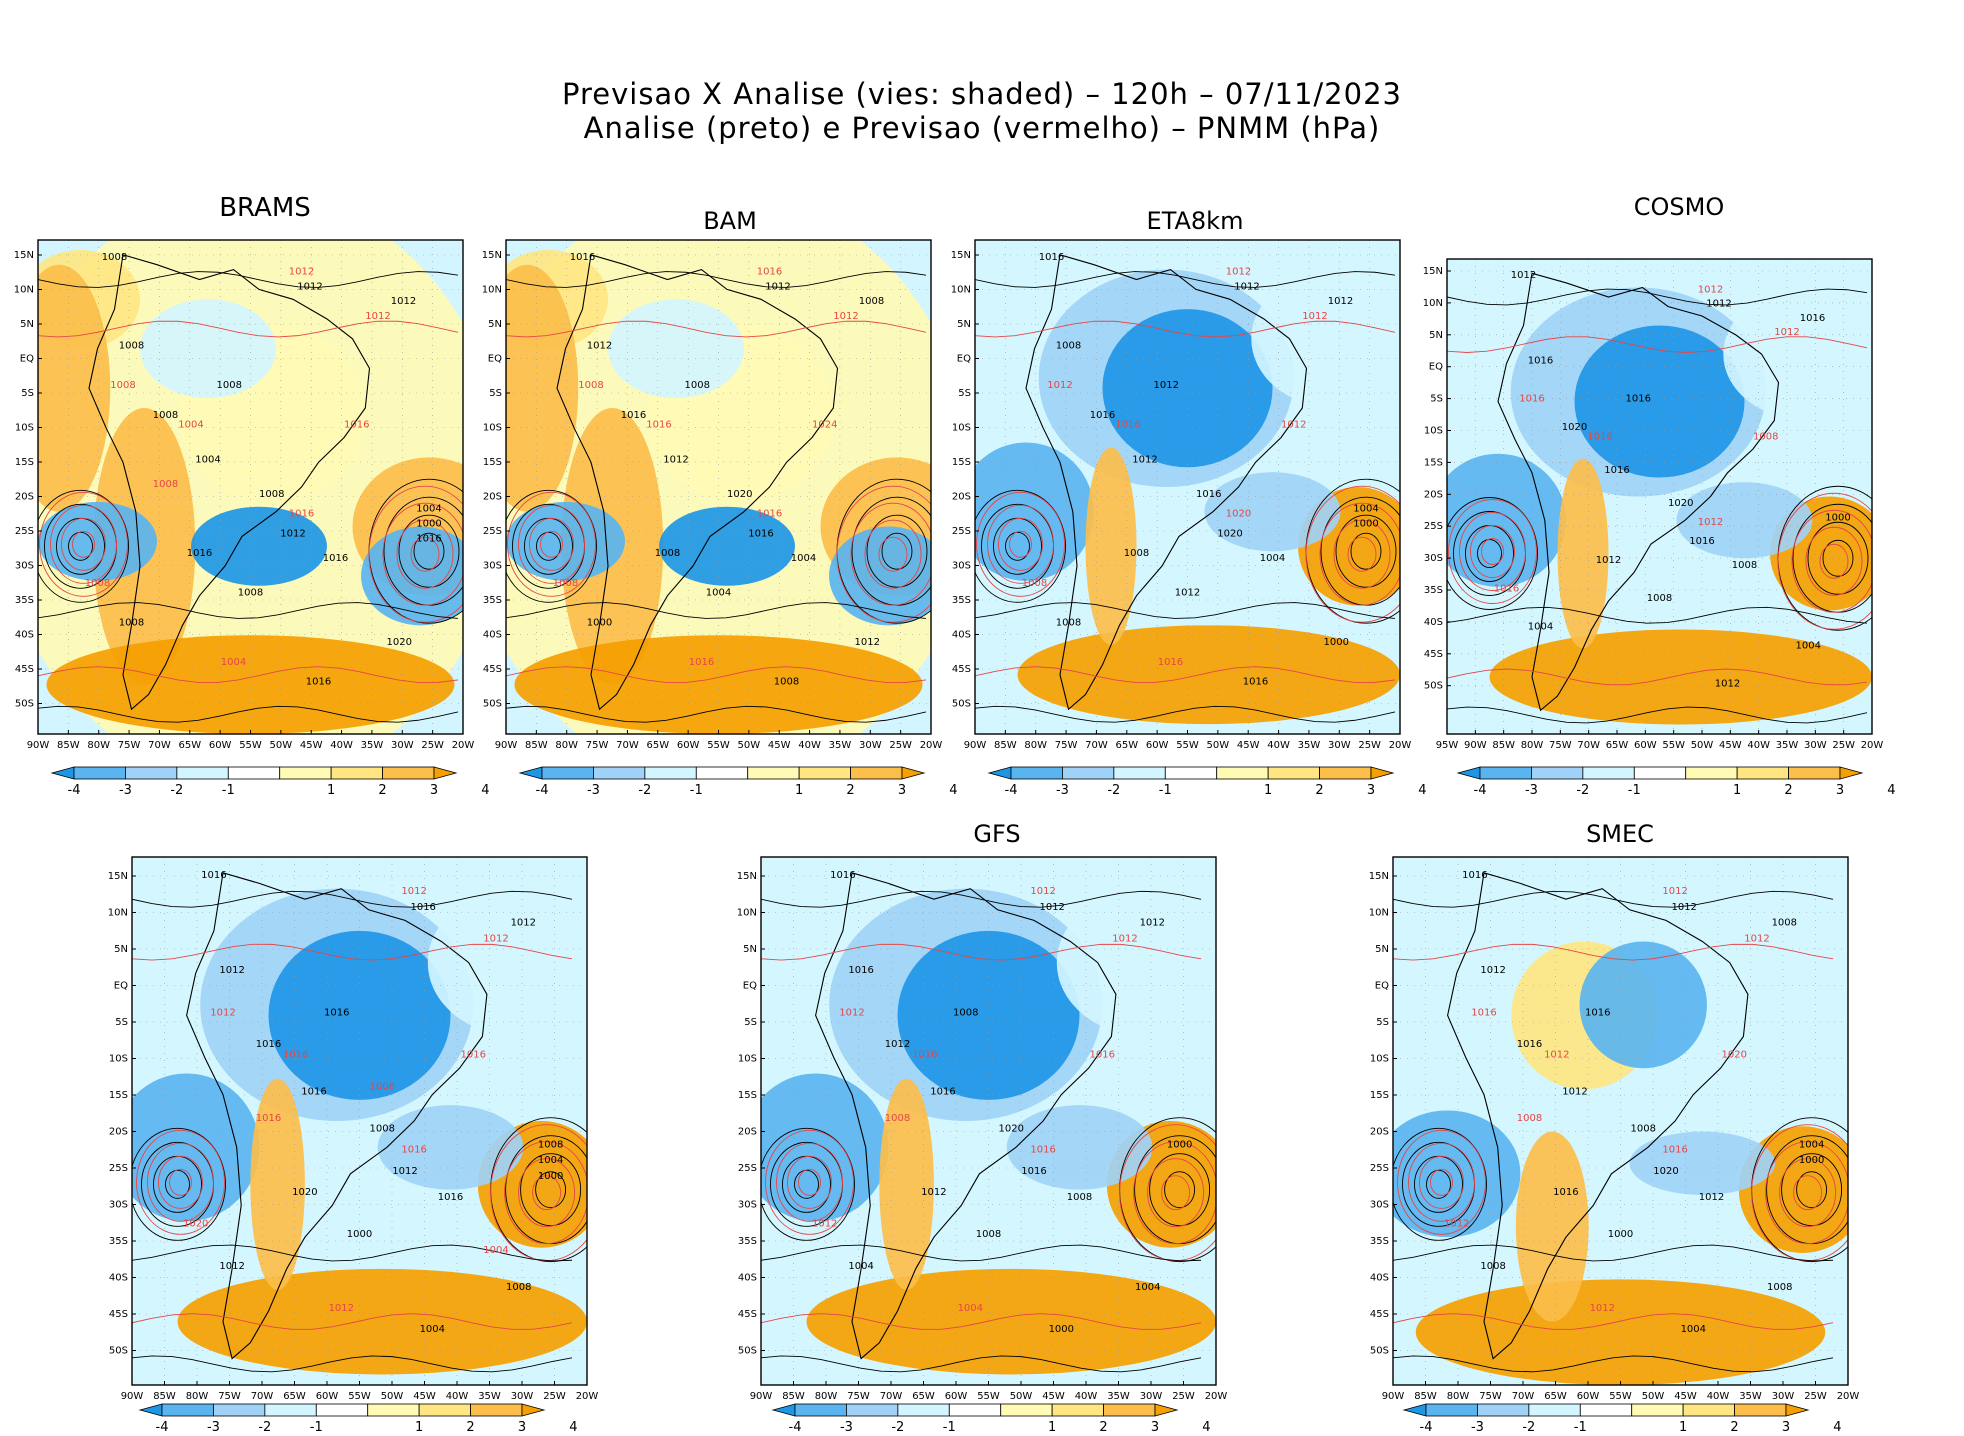 This screenshot has height=1436, width=1964. I want to click on forecast-contour-label: 1008, so click(1034, 583).